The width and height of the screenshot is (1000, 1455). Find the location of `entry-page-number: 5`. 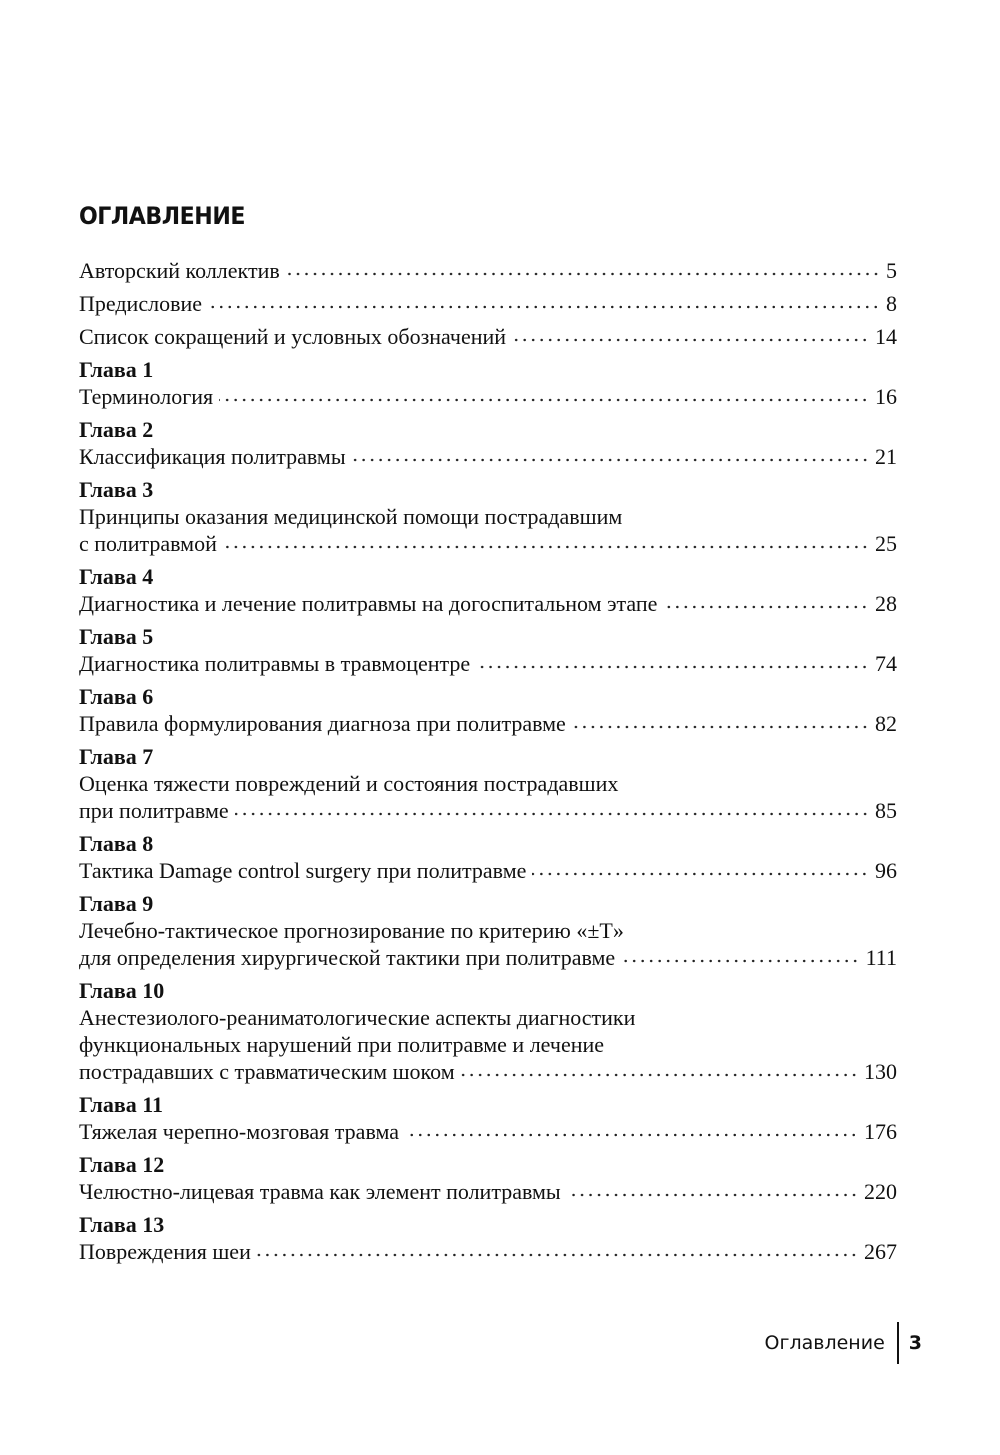

entry-page-number: 5 is located at coordinates (891, 270).